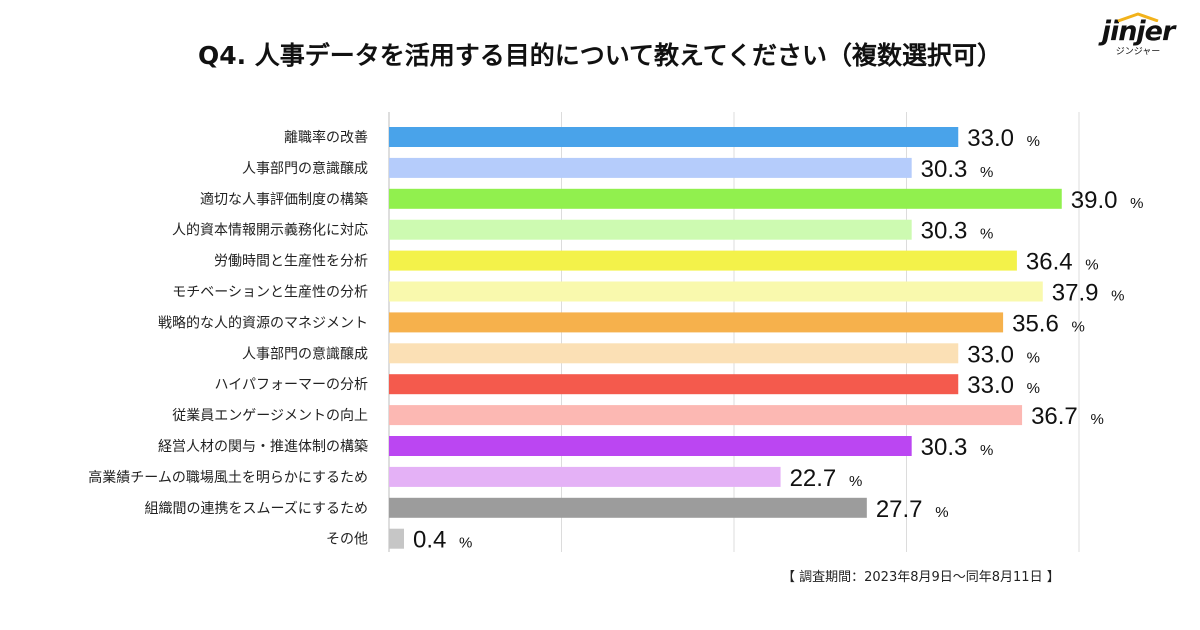  What do you see at coordinates (921, 577) in the screenshot?
I see `survey-period-note: 【 調査期間：2023年8月9日〜同年8月11日 】` at bounding box center [921, 577].